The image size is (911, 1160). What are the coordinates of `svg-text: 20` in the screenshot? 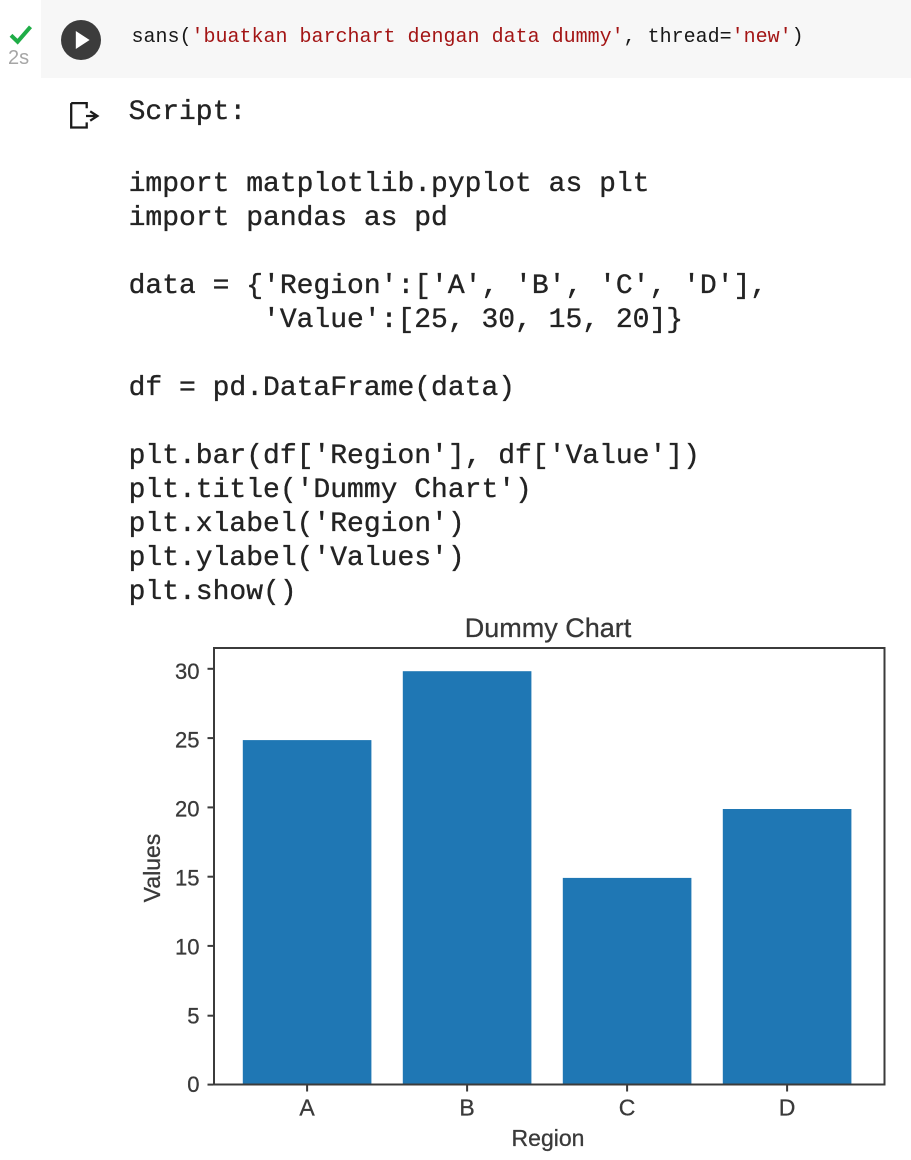 It's located at (187, 809).